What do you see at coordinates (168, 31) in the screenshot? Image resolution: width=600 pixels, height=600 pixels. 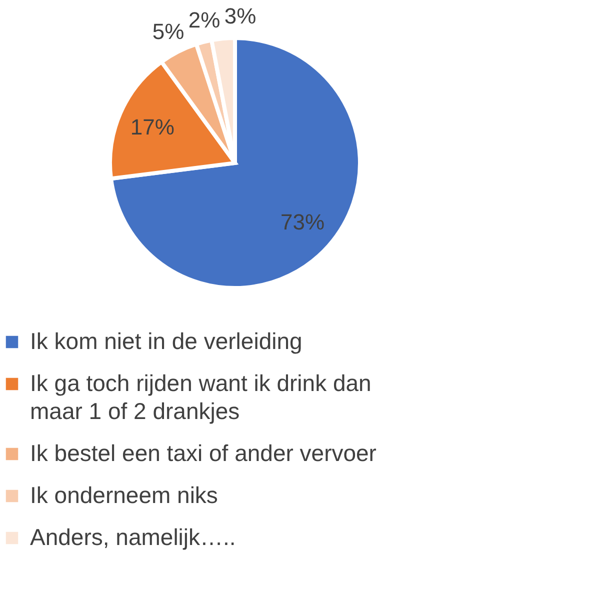 I see `data-label: 5%` at bounding box center [168, 31].